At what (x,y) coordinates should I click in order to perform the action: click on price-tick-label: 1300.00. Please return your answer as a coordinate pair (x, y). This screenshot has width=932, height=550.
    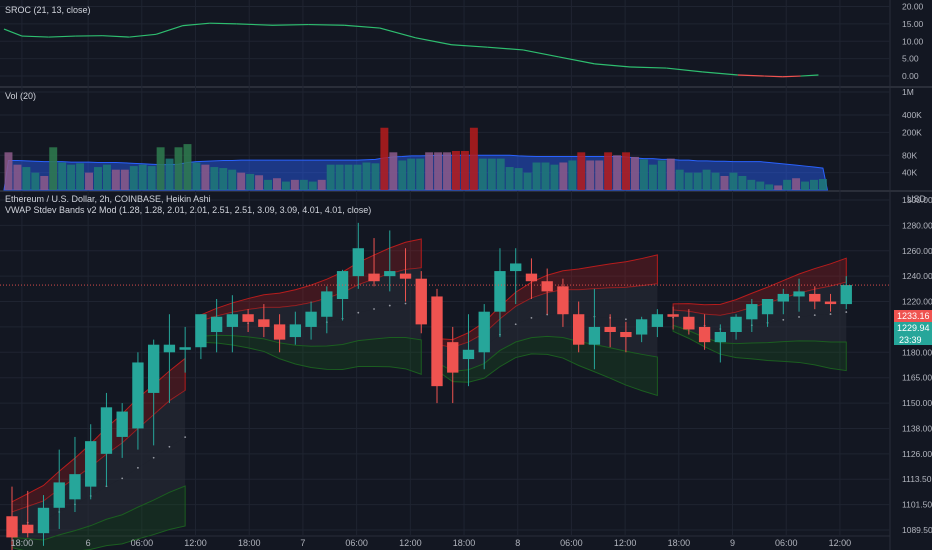
    Looking at the image, I should click on (917, 200).